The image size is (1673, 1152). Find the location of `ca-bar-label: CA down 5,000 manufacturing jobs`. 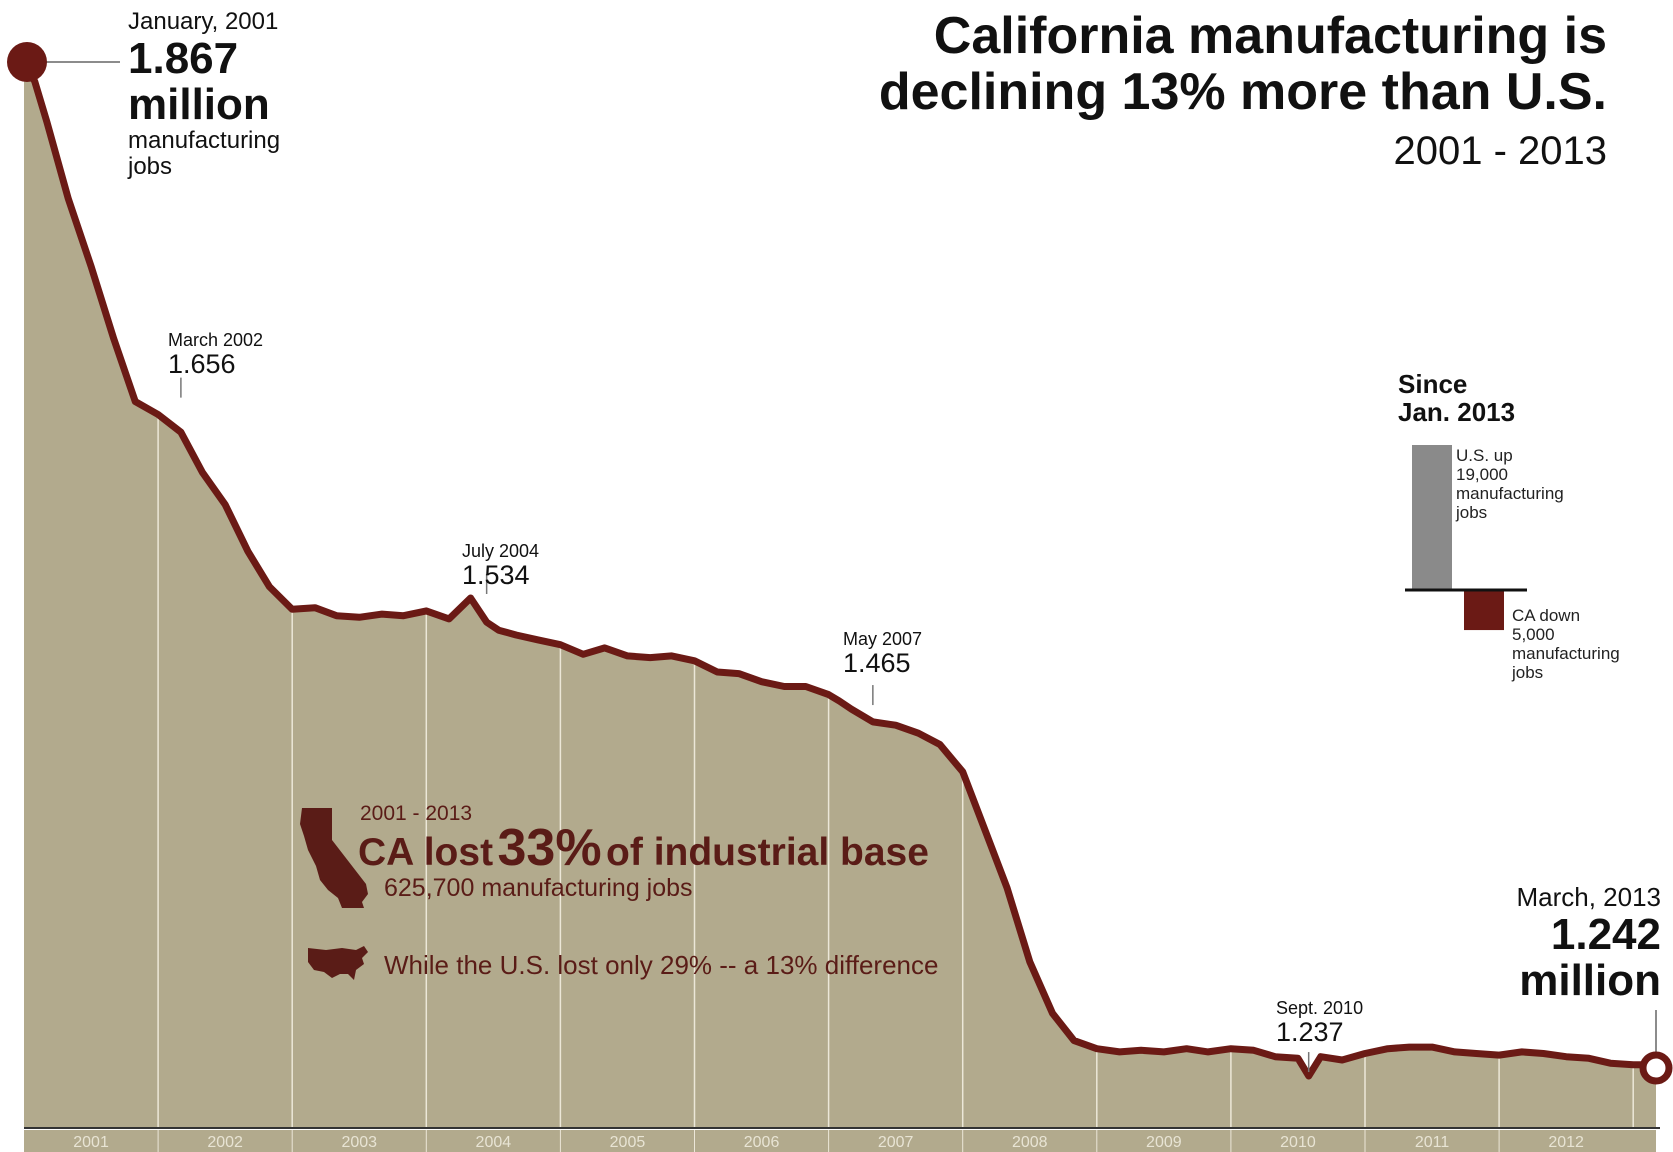

ca-bar-label: CA down 5,000 manufacturing jobs is located at coordinates (1566, 644).